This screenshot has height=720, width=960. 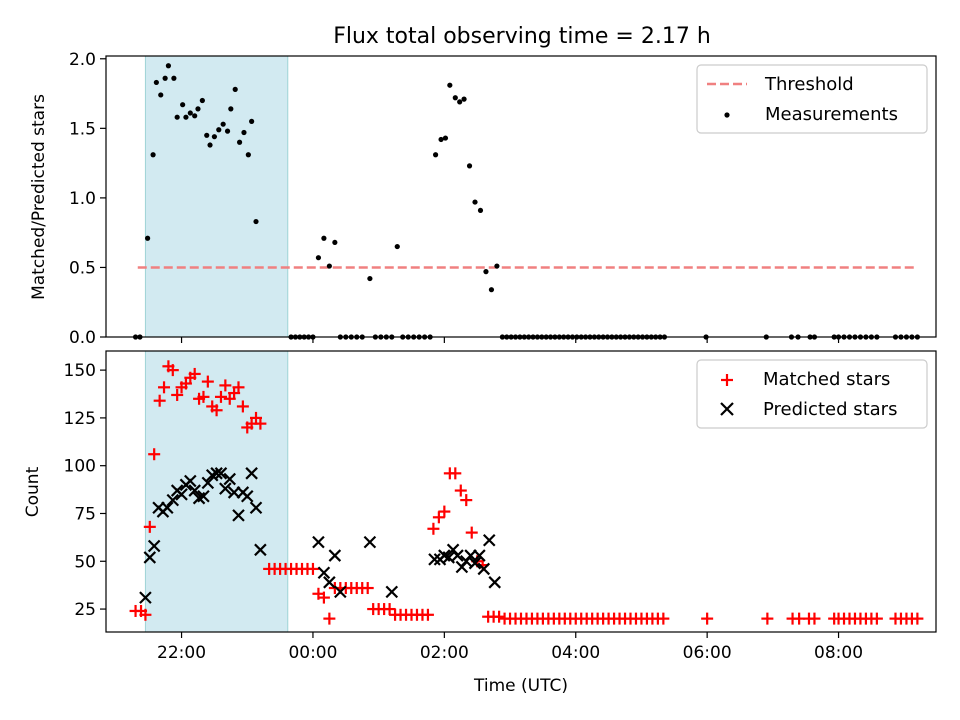 I want to click on measurements-legend-label: Measurements, so click(x=831, y=114).